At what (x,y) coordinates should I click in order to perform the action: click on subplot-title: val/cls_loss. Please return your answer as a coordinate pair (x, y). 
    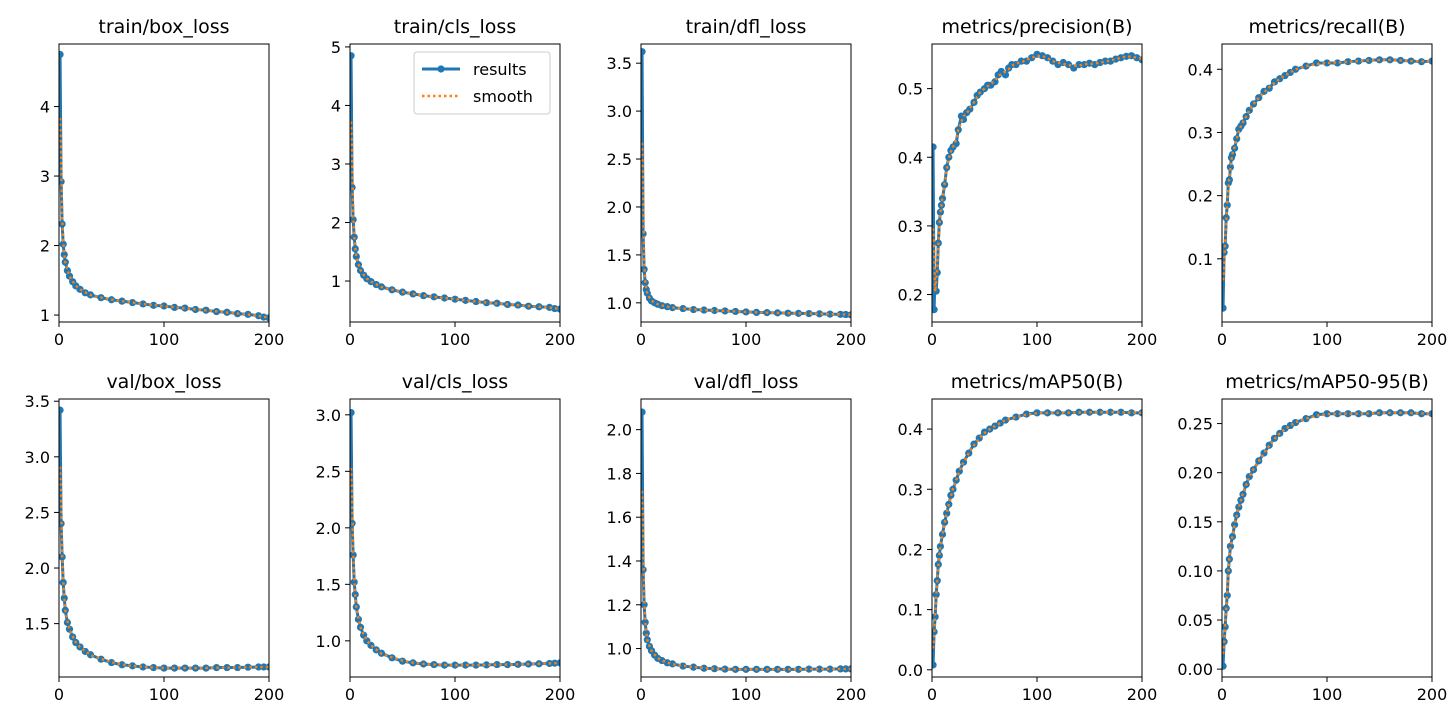
    Looking at the image, I should click on (455, 382).